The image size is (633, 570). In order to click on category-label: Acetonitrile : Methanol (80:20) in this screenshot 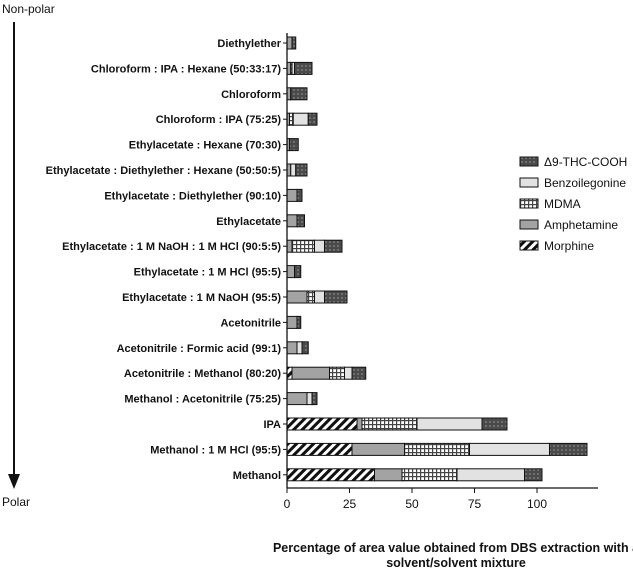, I will do `click(202, 374)`.